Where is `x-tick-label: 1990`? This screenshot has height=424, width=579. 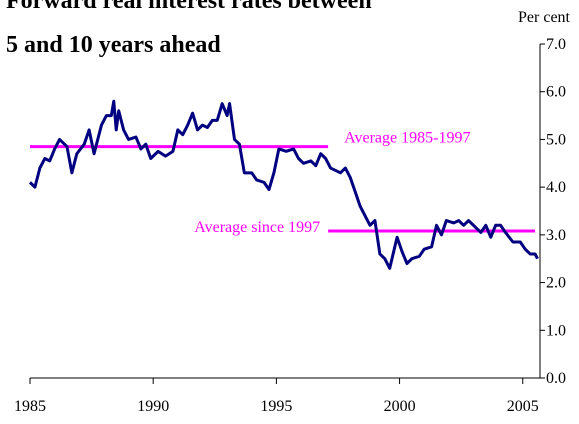 x-tick-label: 1990 is located at coordinates (153, 406).